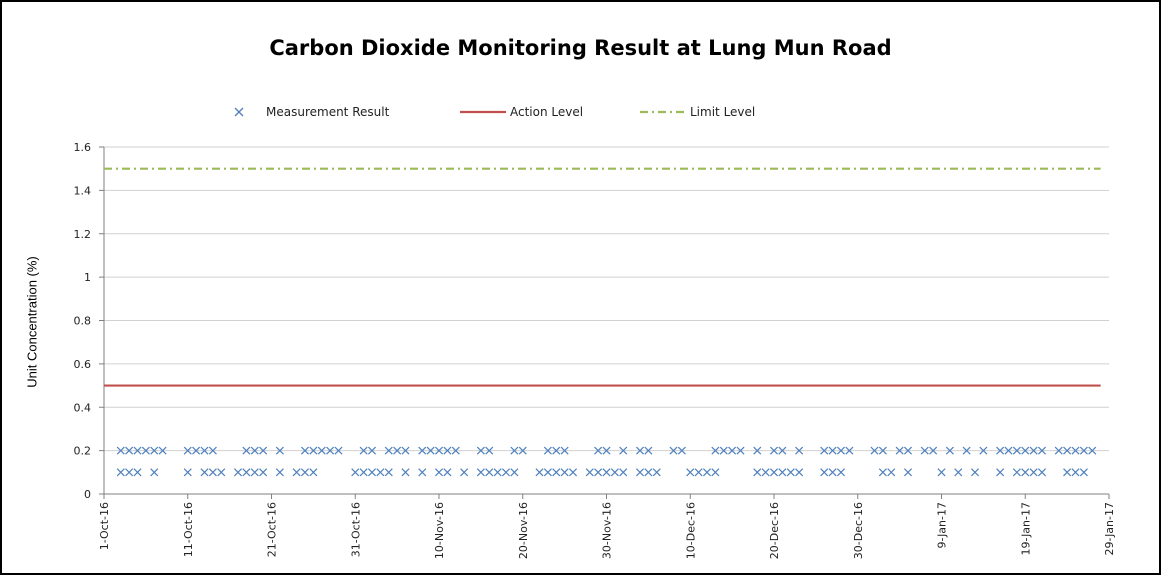  I want to click on y-tick-label: 0.4, so click(83, 407).